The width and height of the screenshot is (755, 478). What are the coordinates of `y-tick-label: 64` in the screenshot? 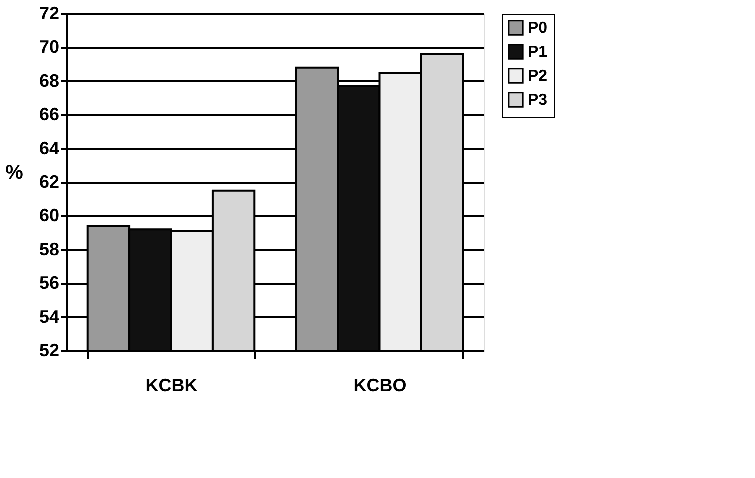 It's located at (49, 148).